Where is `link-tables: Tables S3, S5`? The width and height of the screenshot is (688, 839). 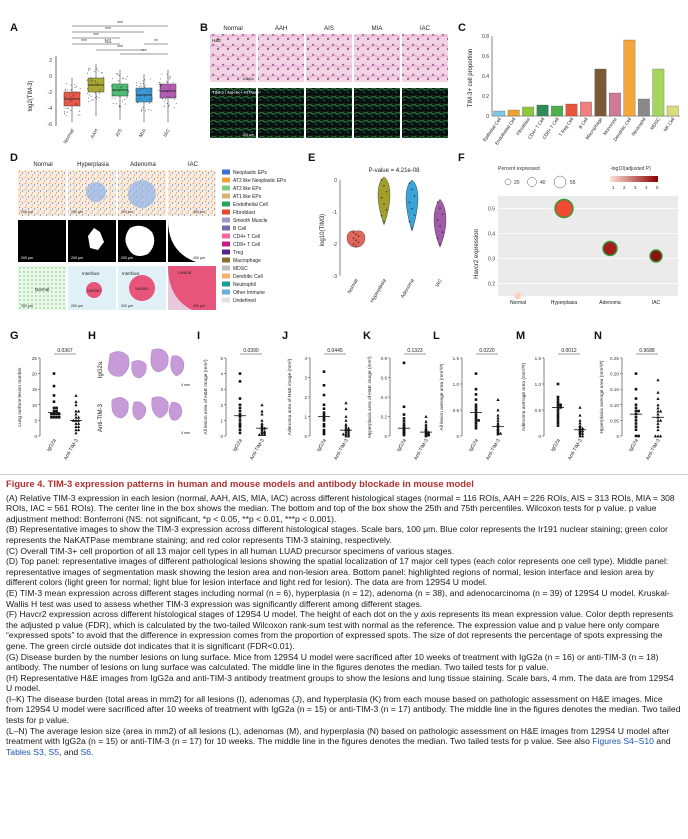
link-tables: Tables S3, S5 is located at coordinates (33, 751).